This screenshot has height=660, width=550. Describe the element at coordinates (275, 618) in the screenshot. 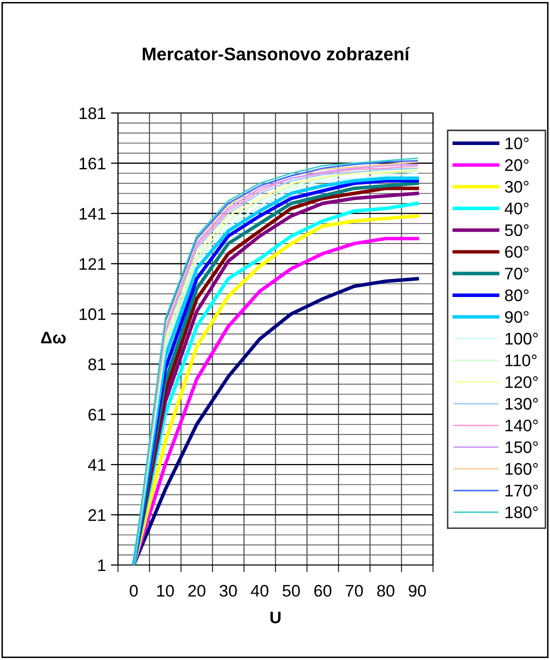

I see `x-axis-title: U` at that location.